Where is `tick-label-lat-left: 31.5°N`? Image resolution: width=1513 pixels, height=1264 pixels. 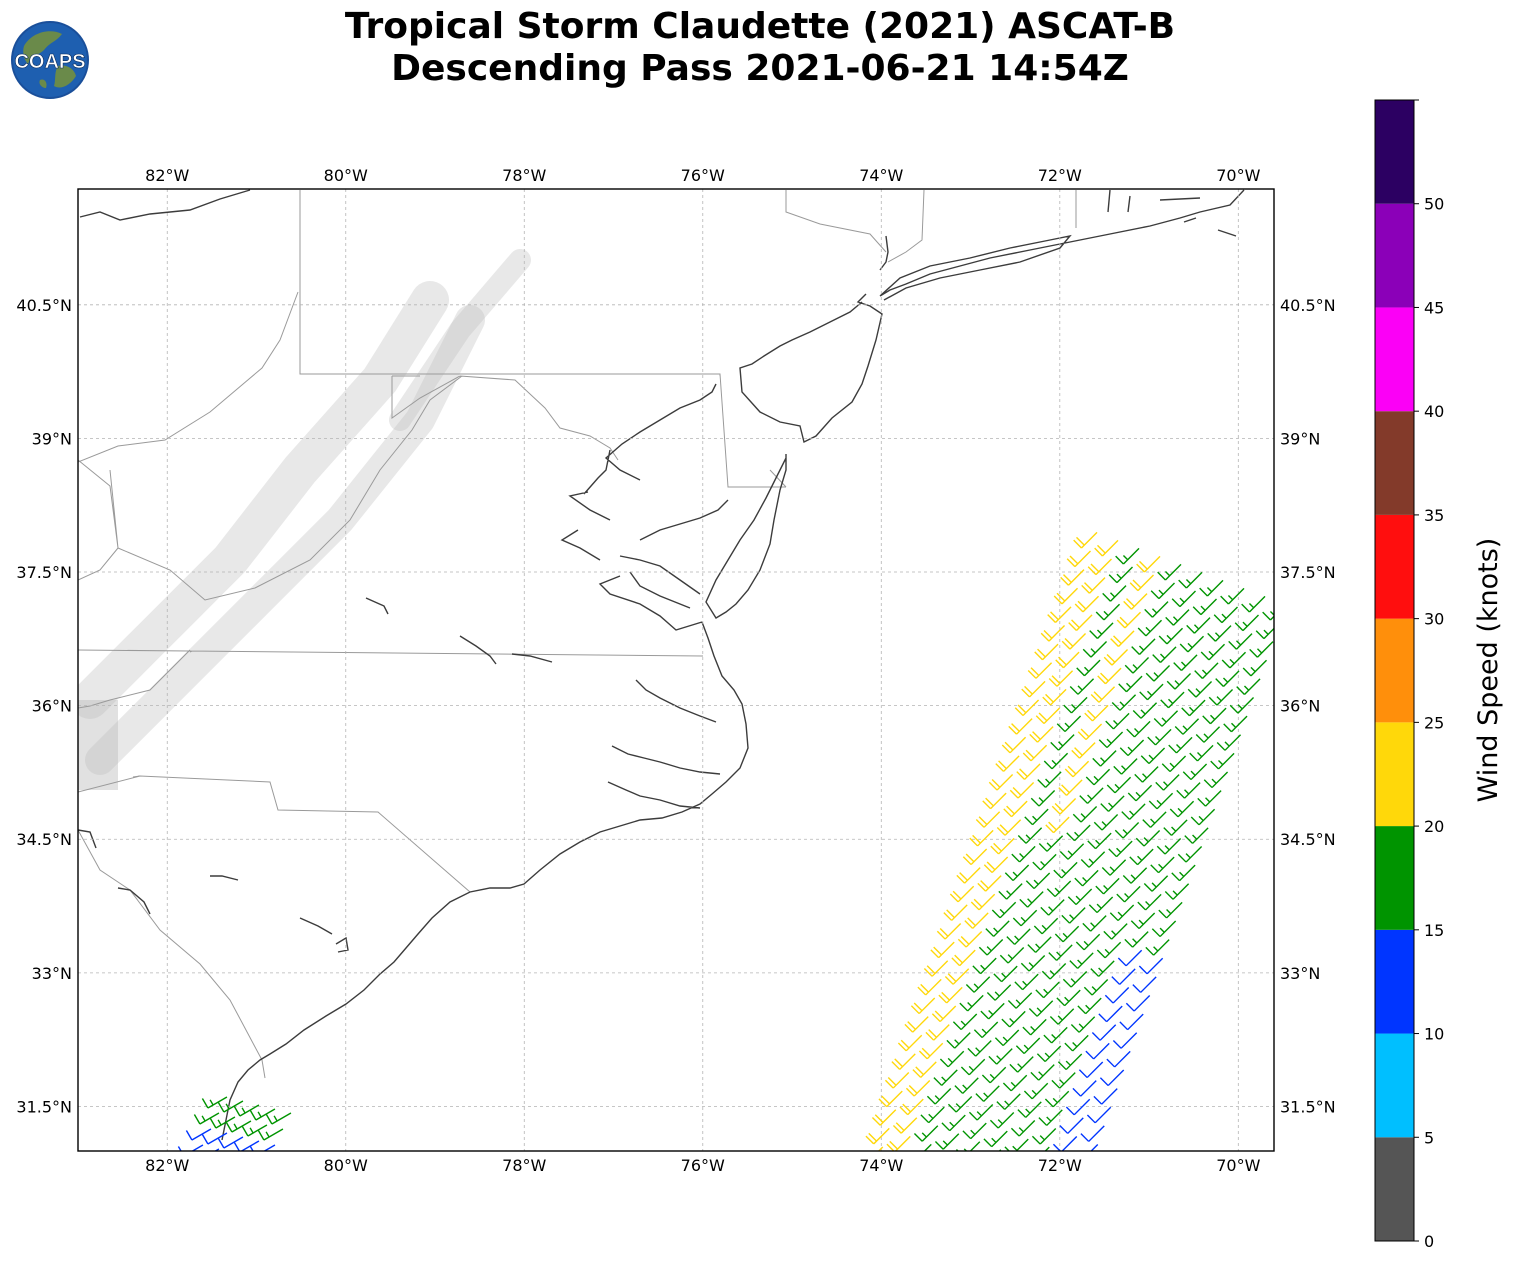
tick-label-lat-left: 31.5°N is located at coordinates (44, 1106).